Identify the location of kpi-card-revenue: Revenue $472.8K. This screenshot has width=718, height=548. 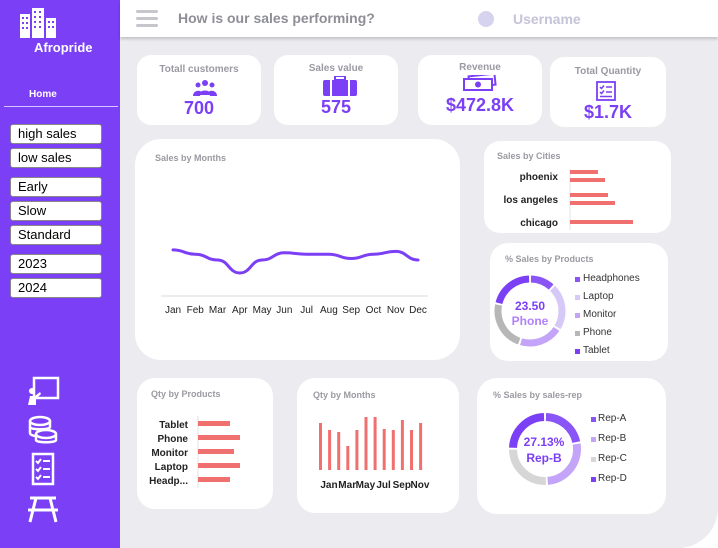
(480, 90).